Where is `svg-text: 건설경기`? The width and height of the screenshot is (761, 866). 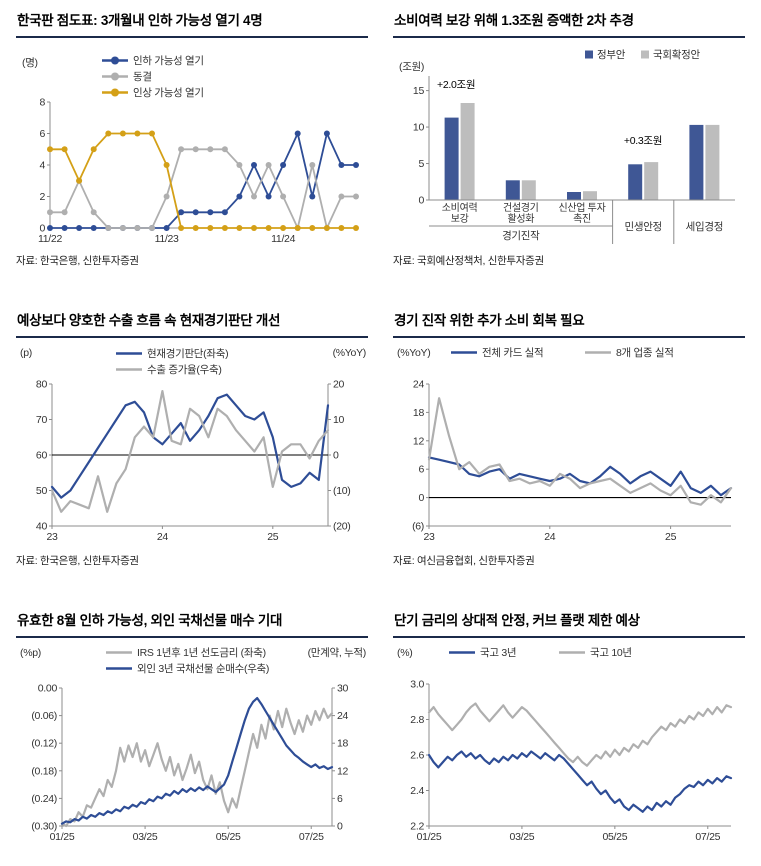
svg-text: 건설경기 is located at coordinates (521, 207).